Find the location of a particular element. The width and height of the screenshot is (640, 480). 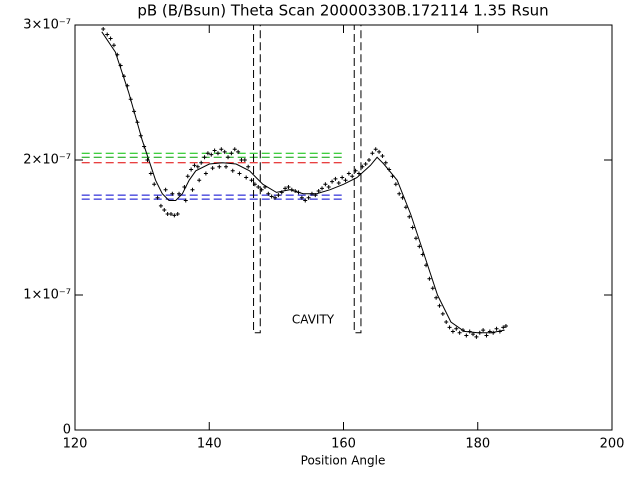

x-tick-label: 140 is located at coordinates (209, 444).